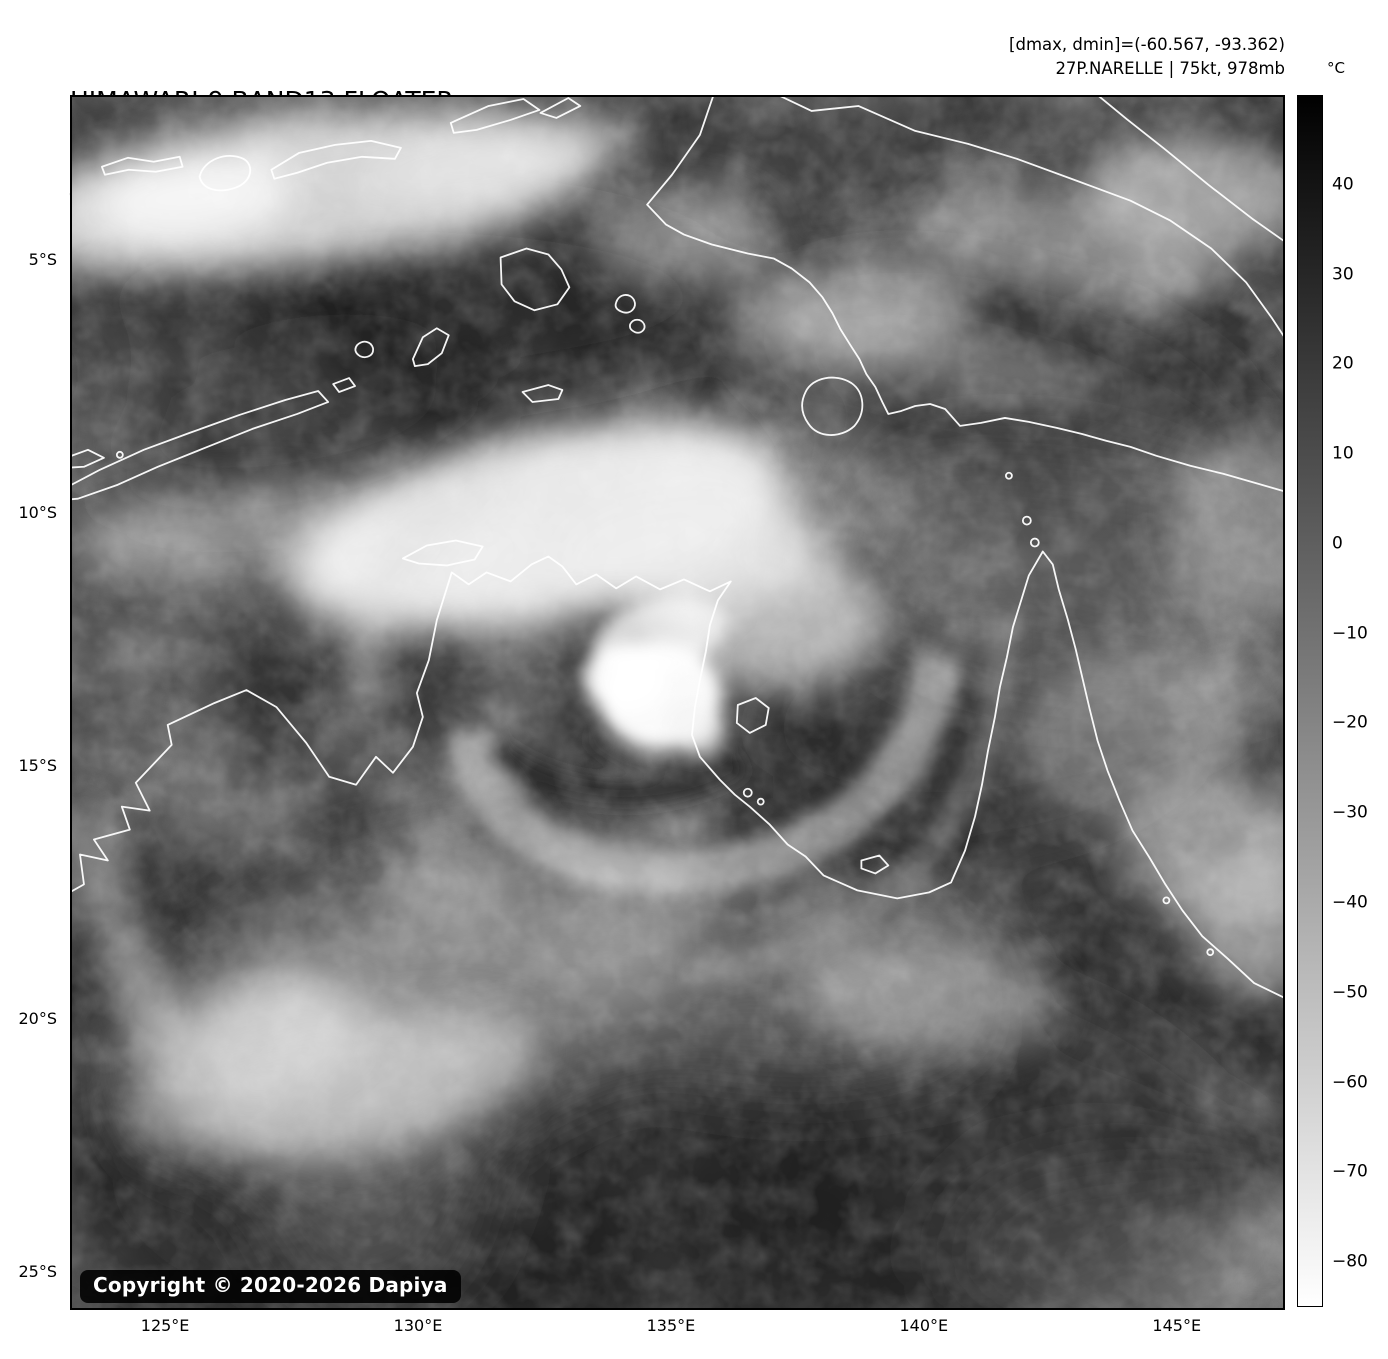 This screenshot has height=1359, width=1388. Describe the element at coordinates (37, 1018) in the screenshot. I see `lat-tick-label-3: 20°S` at that location.